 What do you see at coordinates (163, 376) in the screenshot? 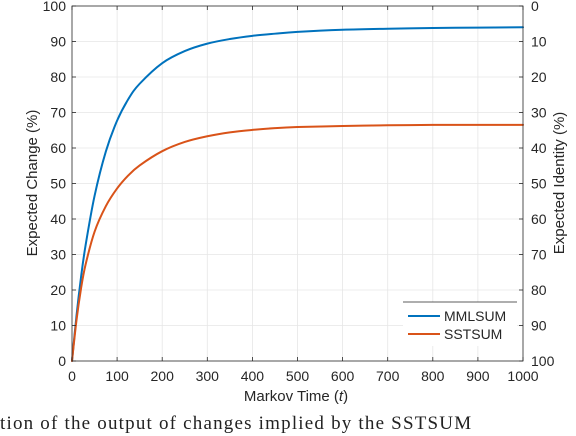
I see `x-tick-label: 200` at bounding box center [163, 376].